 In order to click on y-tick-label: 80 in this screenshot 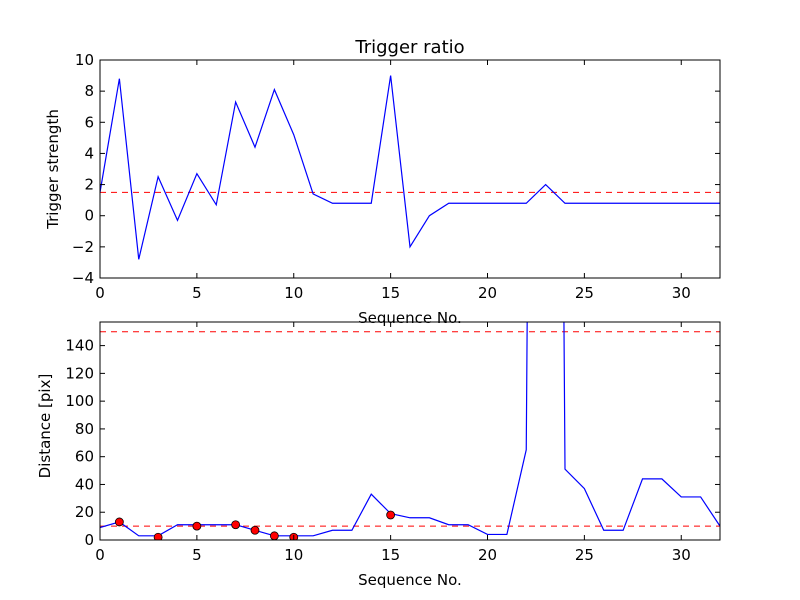, I will do `click(84, 429)`.